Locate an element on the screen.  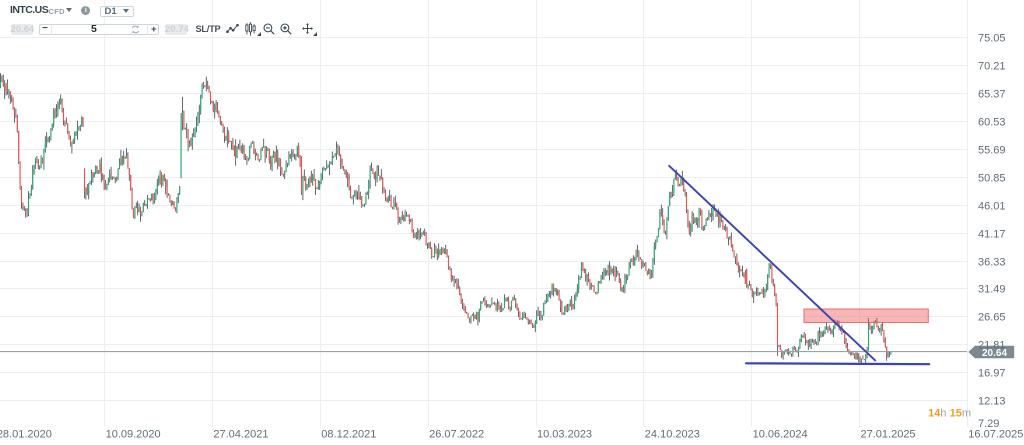
svg-text: 50.85 is located at coordinates (992, 178).